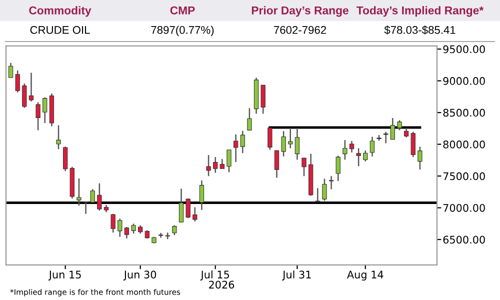 This screenshot has width=500, height=300. I want to click on text: 7602-7962, so click(300, 30).